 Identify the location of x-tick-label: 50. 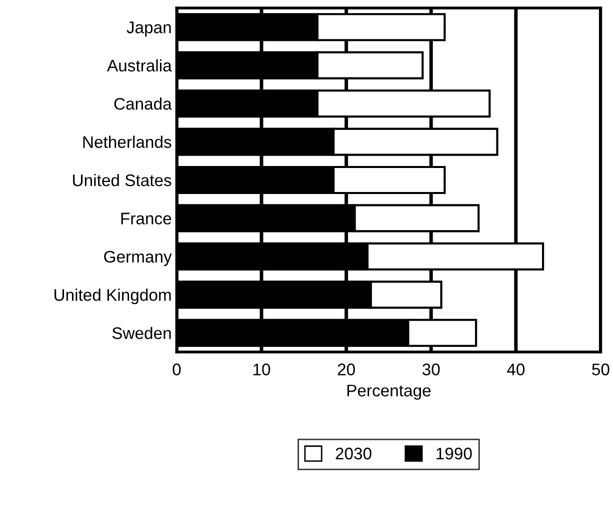
(601, 370).